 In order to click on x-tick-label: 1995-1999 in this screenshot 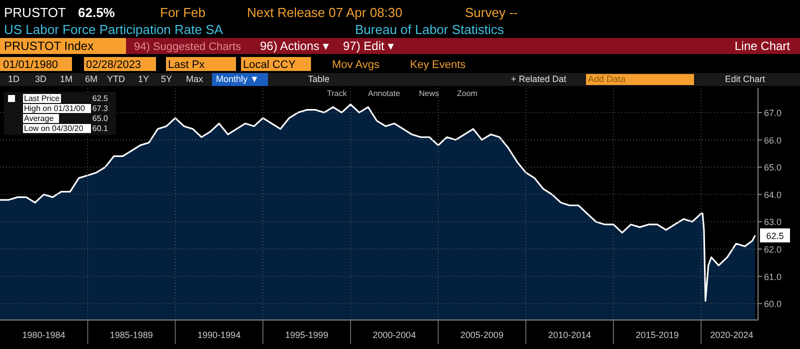, I will do `click(306, 335)`.